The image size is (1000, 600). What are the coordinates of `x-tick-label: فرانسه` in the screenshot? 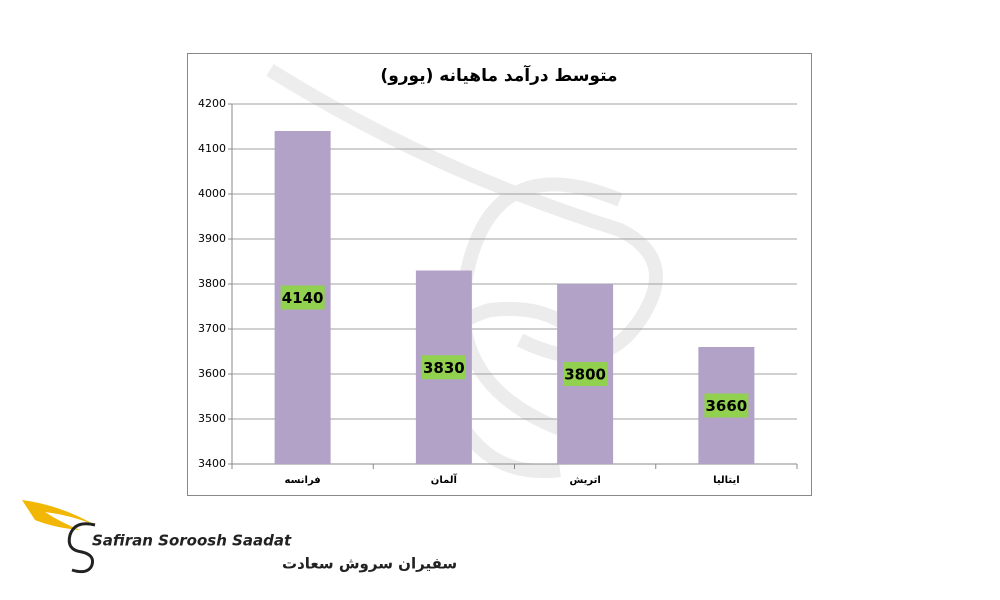 It's located at (303, 480).